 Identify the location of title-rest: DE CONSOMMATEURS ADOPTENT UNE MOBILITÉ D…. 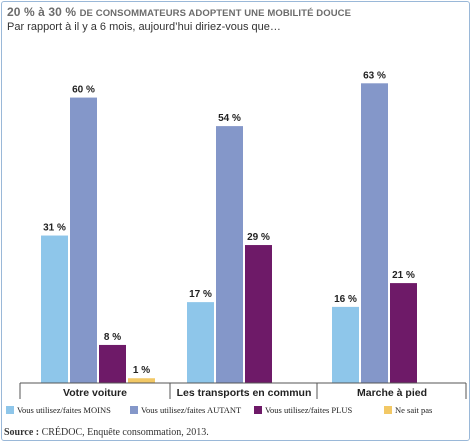
(215, 13).